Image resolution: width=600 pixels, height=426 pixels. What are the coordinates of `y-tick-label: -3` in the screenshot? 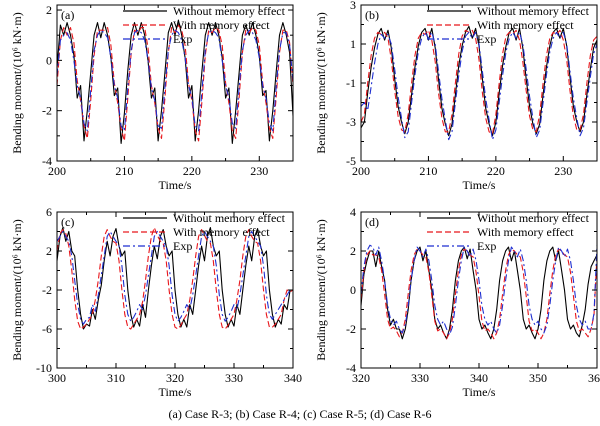 It's located at (351, 122).